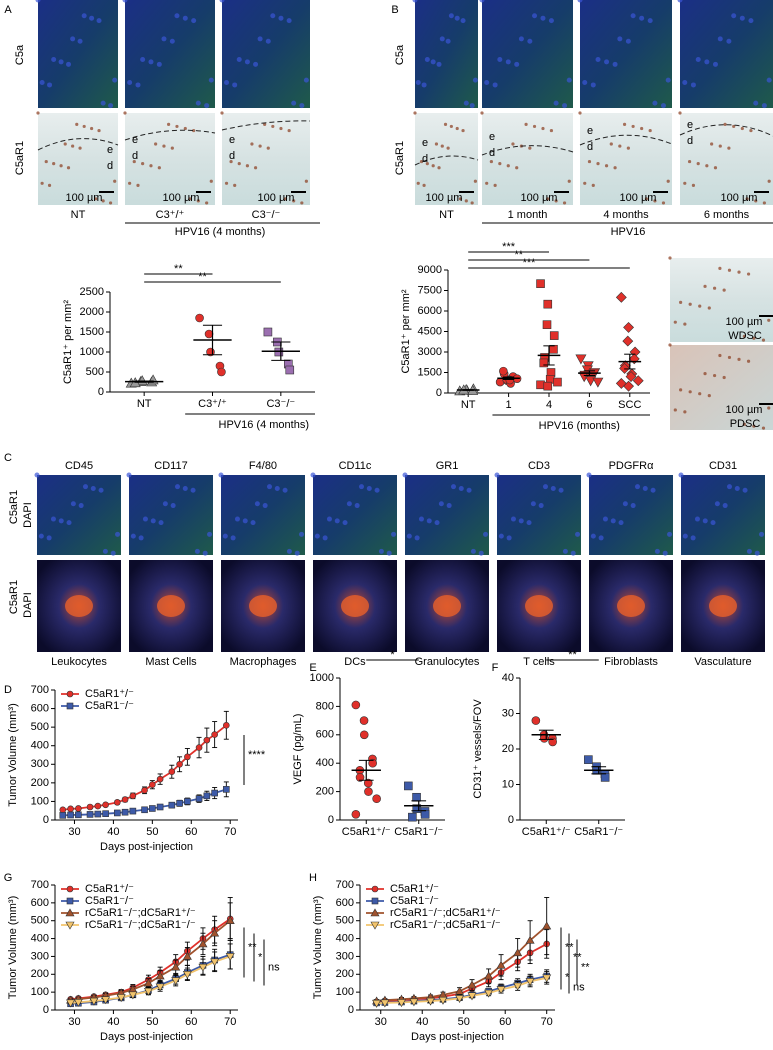  I want to click on significance-label: ns, so click(579, 987).